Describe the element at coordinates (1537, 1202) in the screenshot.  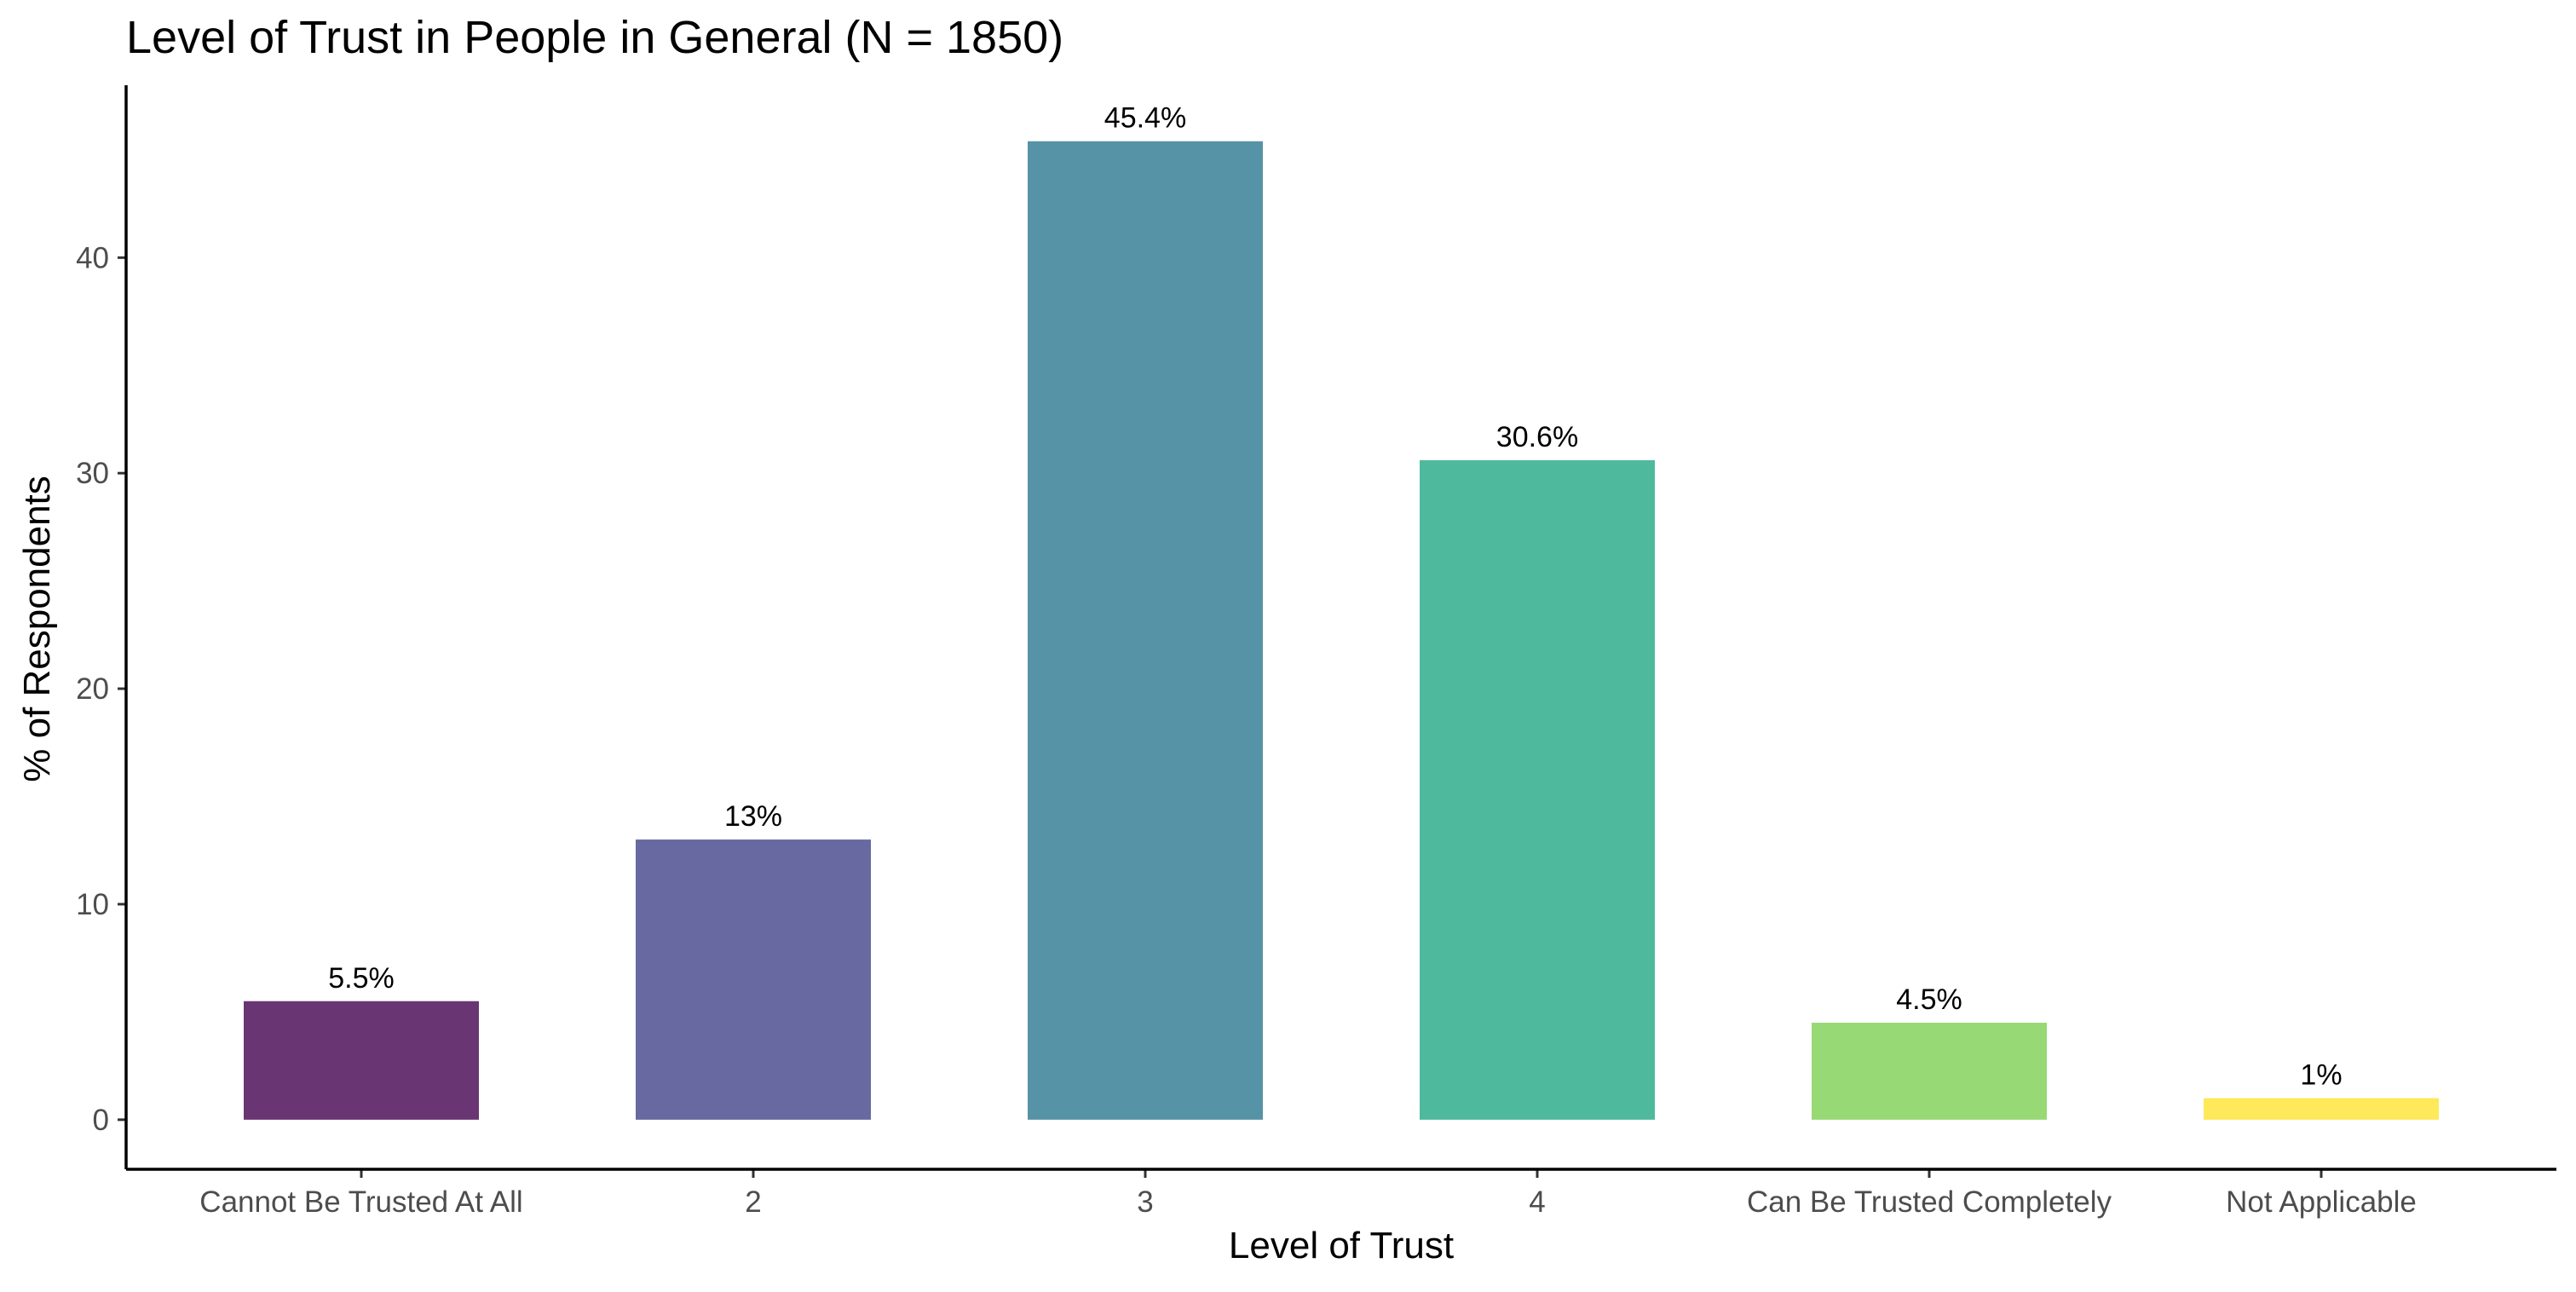
I see `x-tick-label: 4` at that location.